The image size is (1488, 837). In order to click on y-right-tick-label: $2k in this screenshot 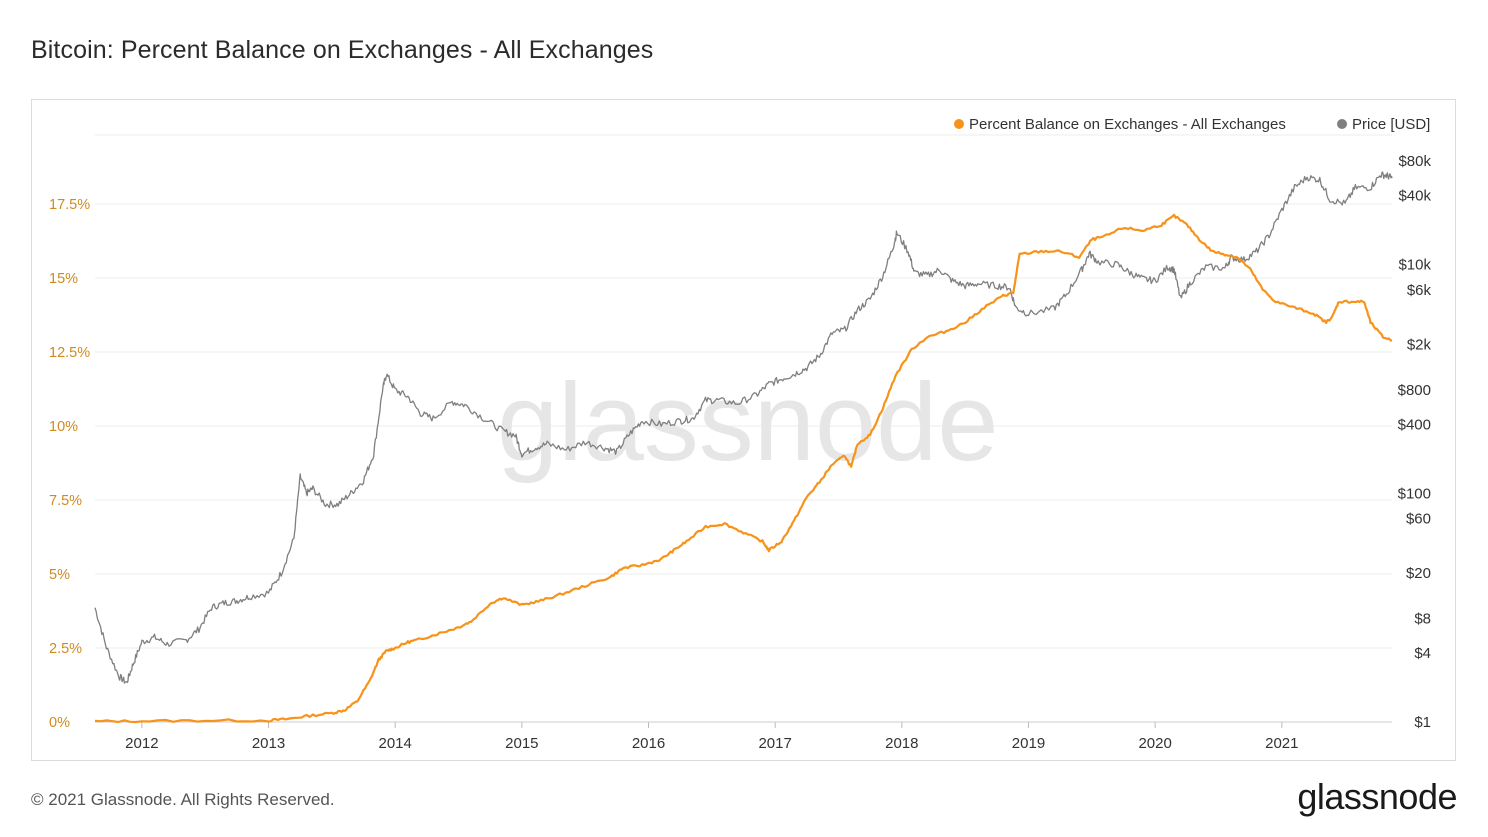, I will do `click(1419, 344)`.